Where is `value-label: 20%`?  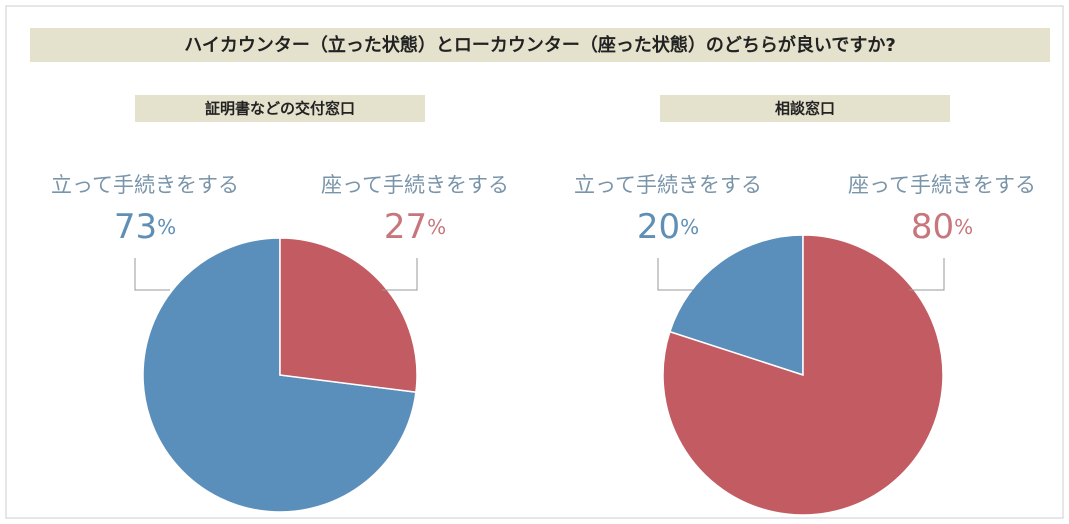
value-label: 20% is located at coordinates (668, 227).